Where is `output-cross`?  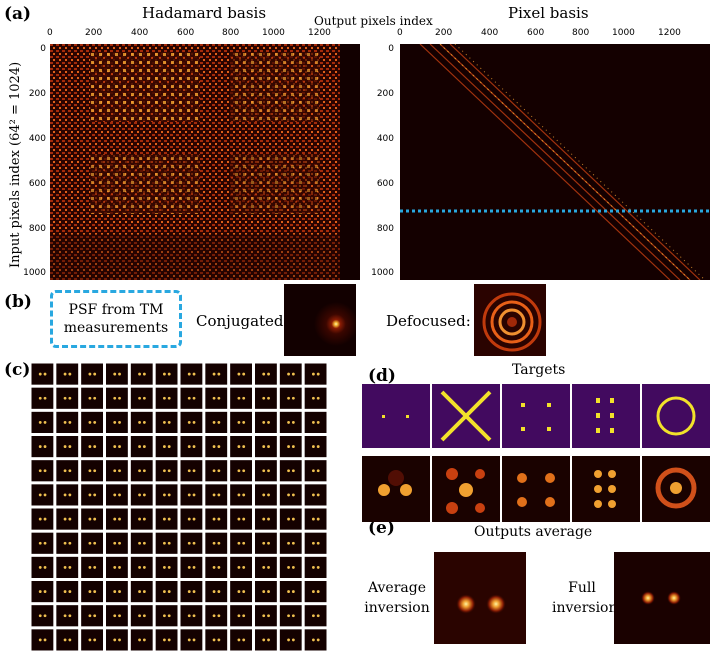
output-cross is located at coordinates (466, 489).